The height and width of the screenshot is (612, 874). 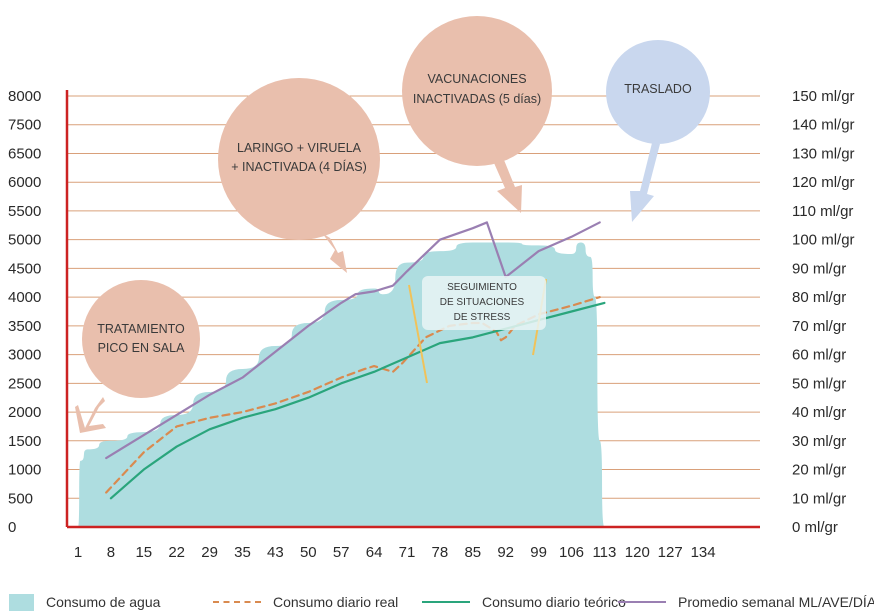 What do you see at coordinates (24, 96) in the screenshot?
I see `y-tick-left: 8000` at bounding box center [24, 96].